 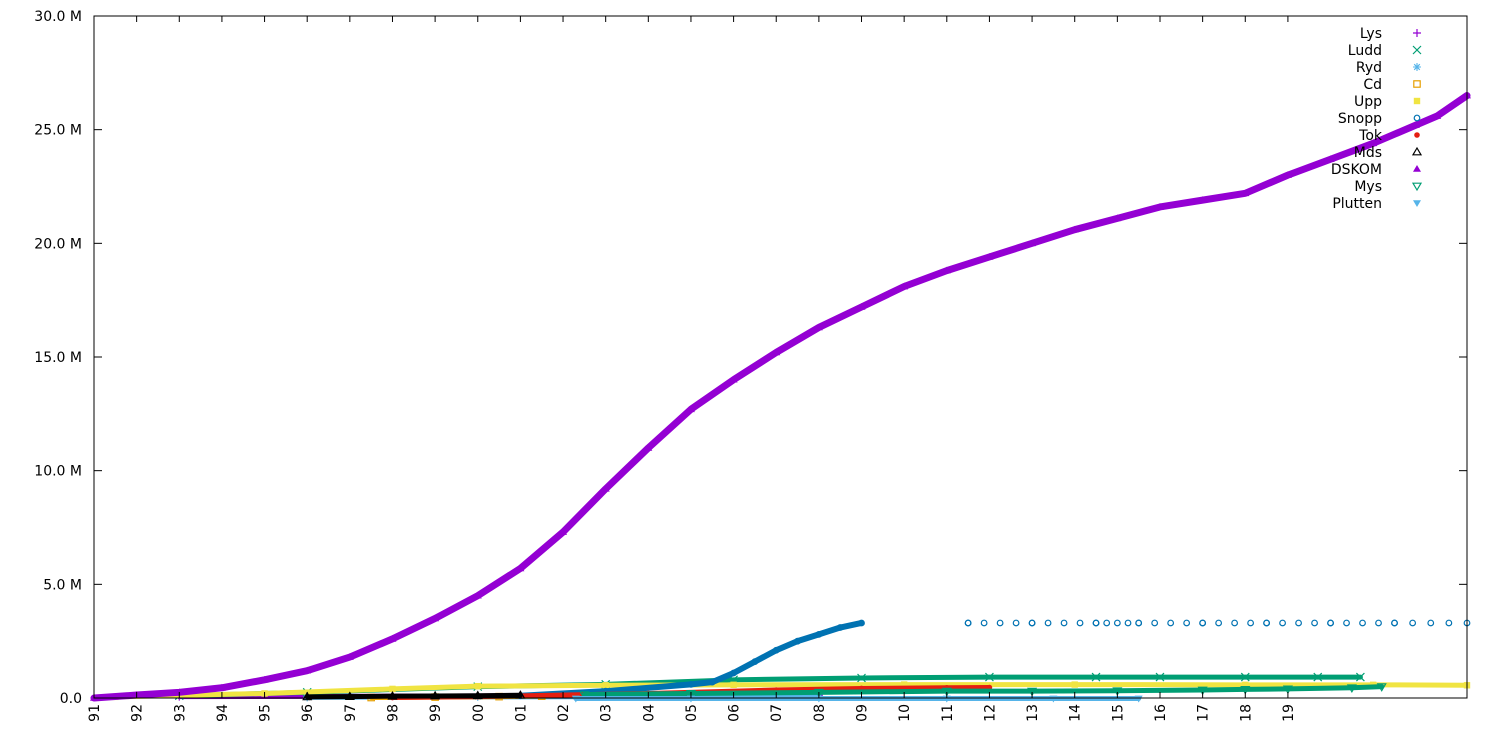 I want to click on legend-item-upp: Upp, so click(x=1387, y=102).